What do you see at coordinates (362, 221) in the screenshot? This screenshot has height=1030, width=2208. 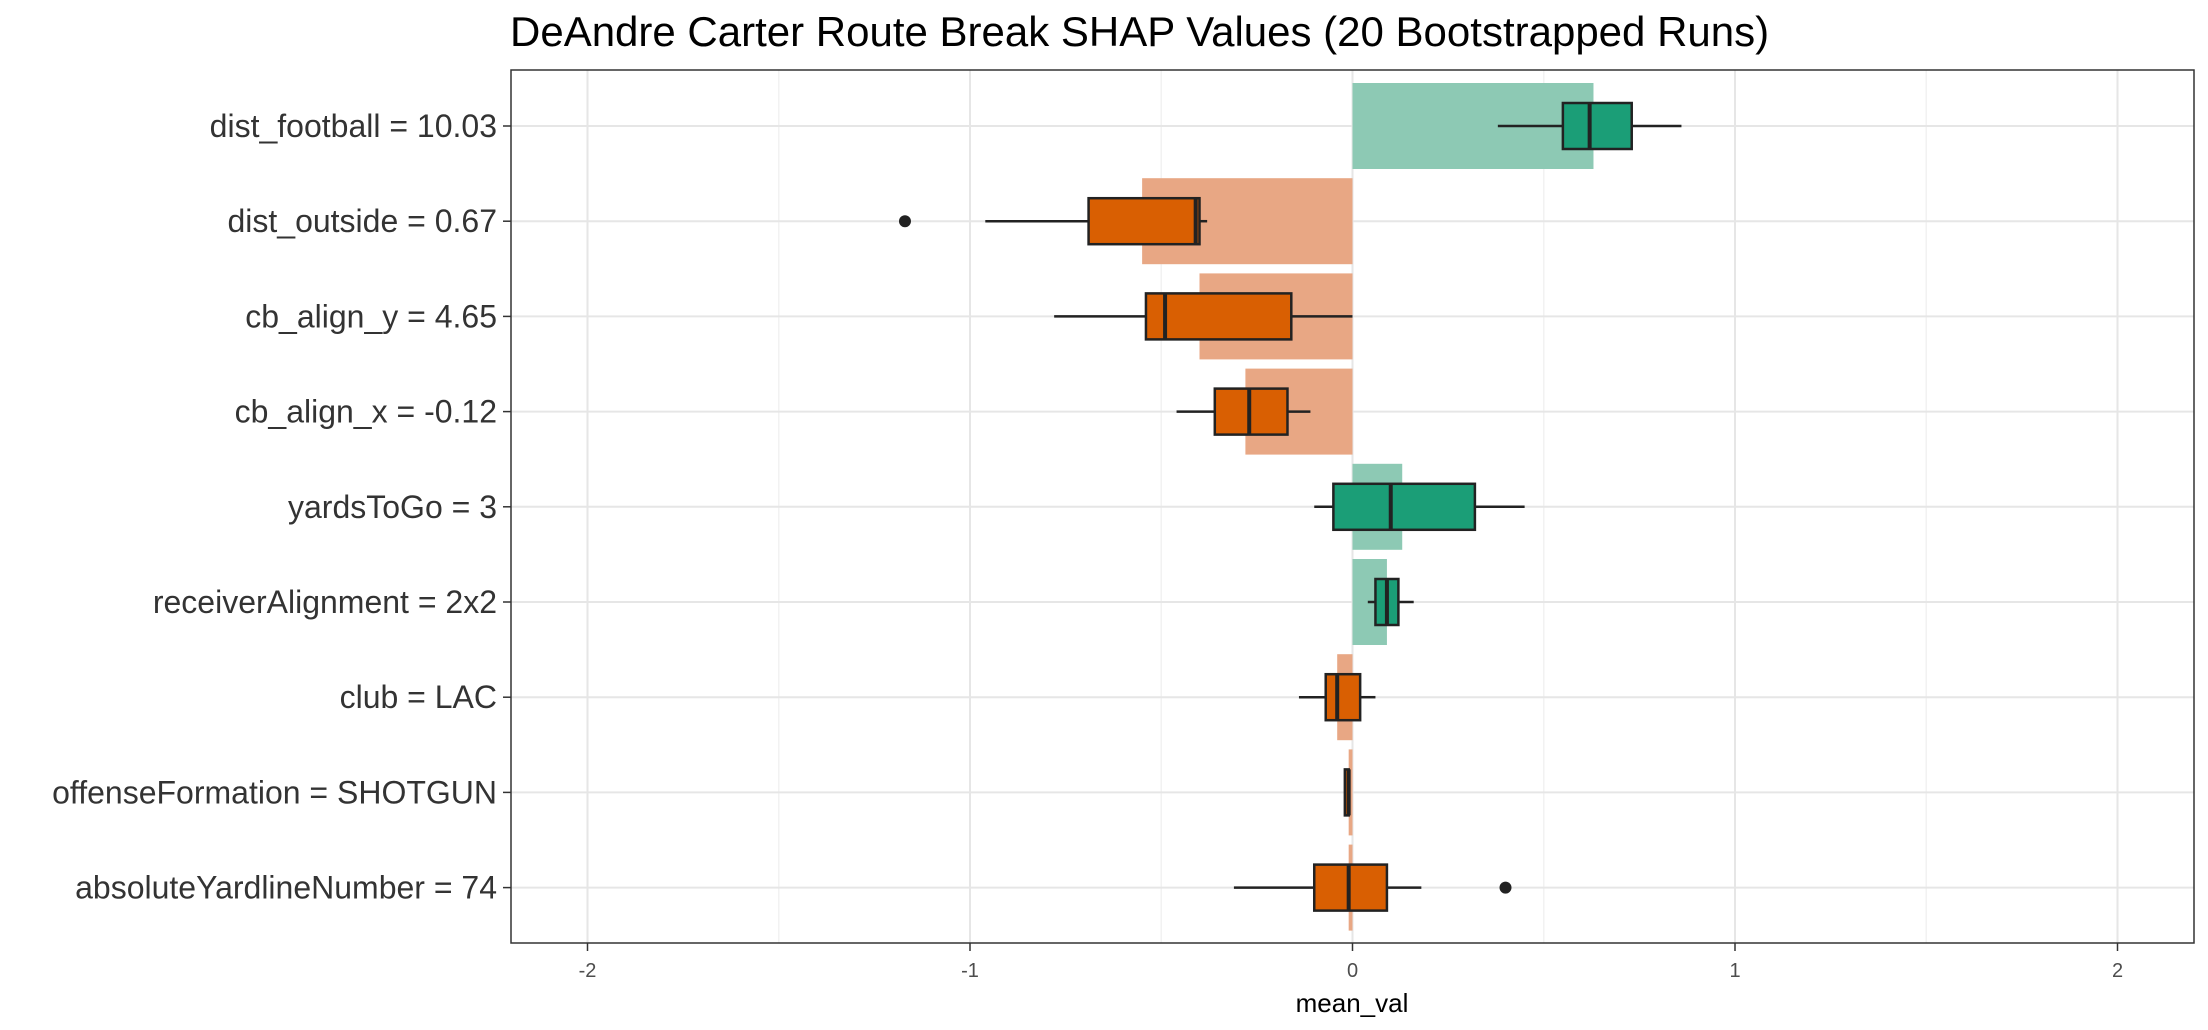 I see `y-tick-label: dist_outside = 0.67` at bounding box center [362, 221].